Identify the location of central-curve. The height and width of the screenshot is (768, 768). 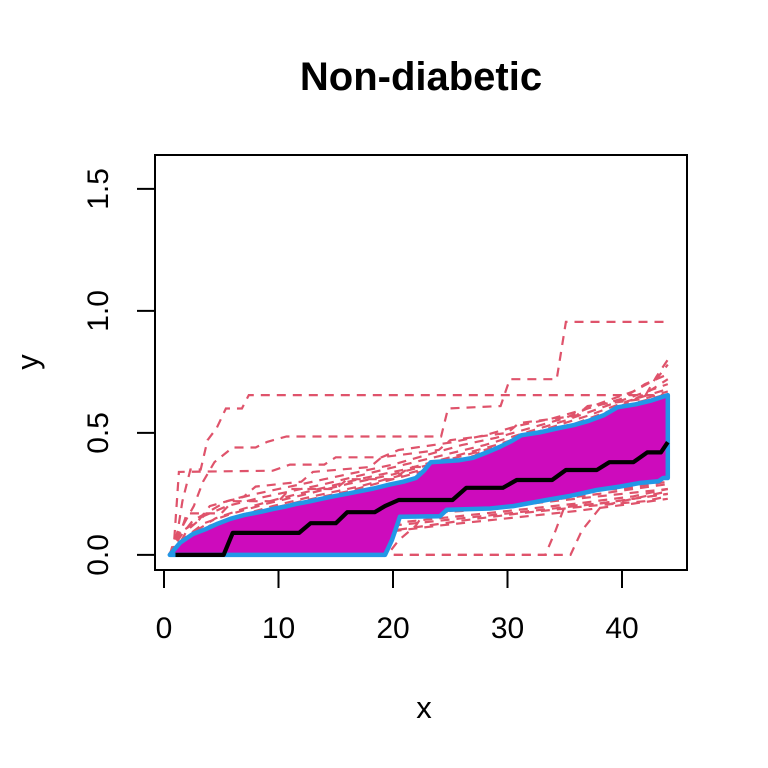
(422, 499).